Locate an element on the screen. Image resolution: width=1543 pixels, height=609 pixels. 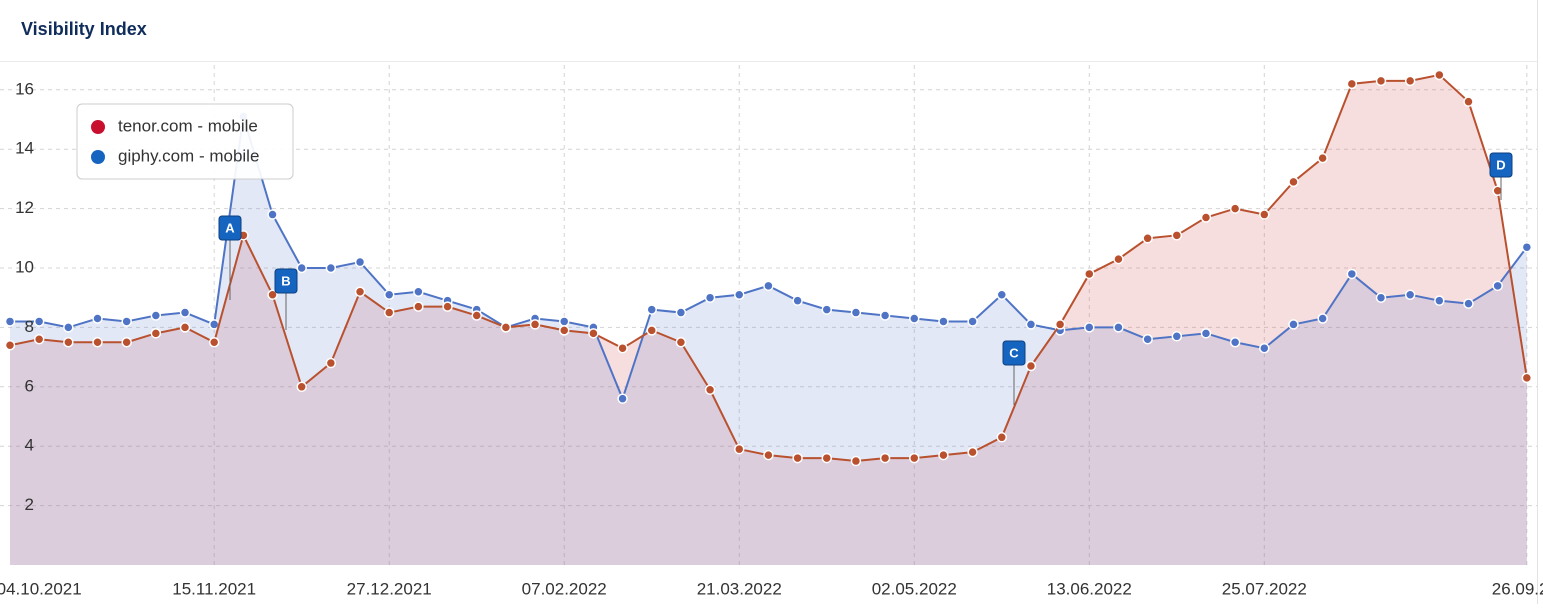
y-tick-label: 12 is located at coordinates (24, 207).